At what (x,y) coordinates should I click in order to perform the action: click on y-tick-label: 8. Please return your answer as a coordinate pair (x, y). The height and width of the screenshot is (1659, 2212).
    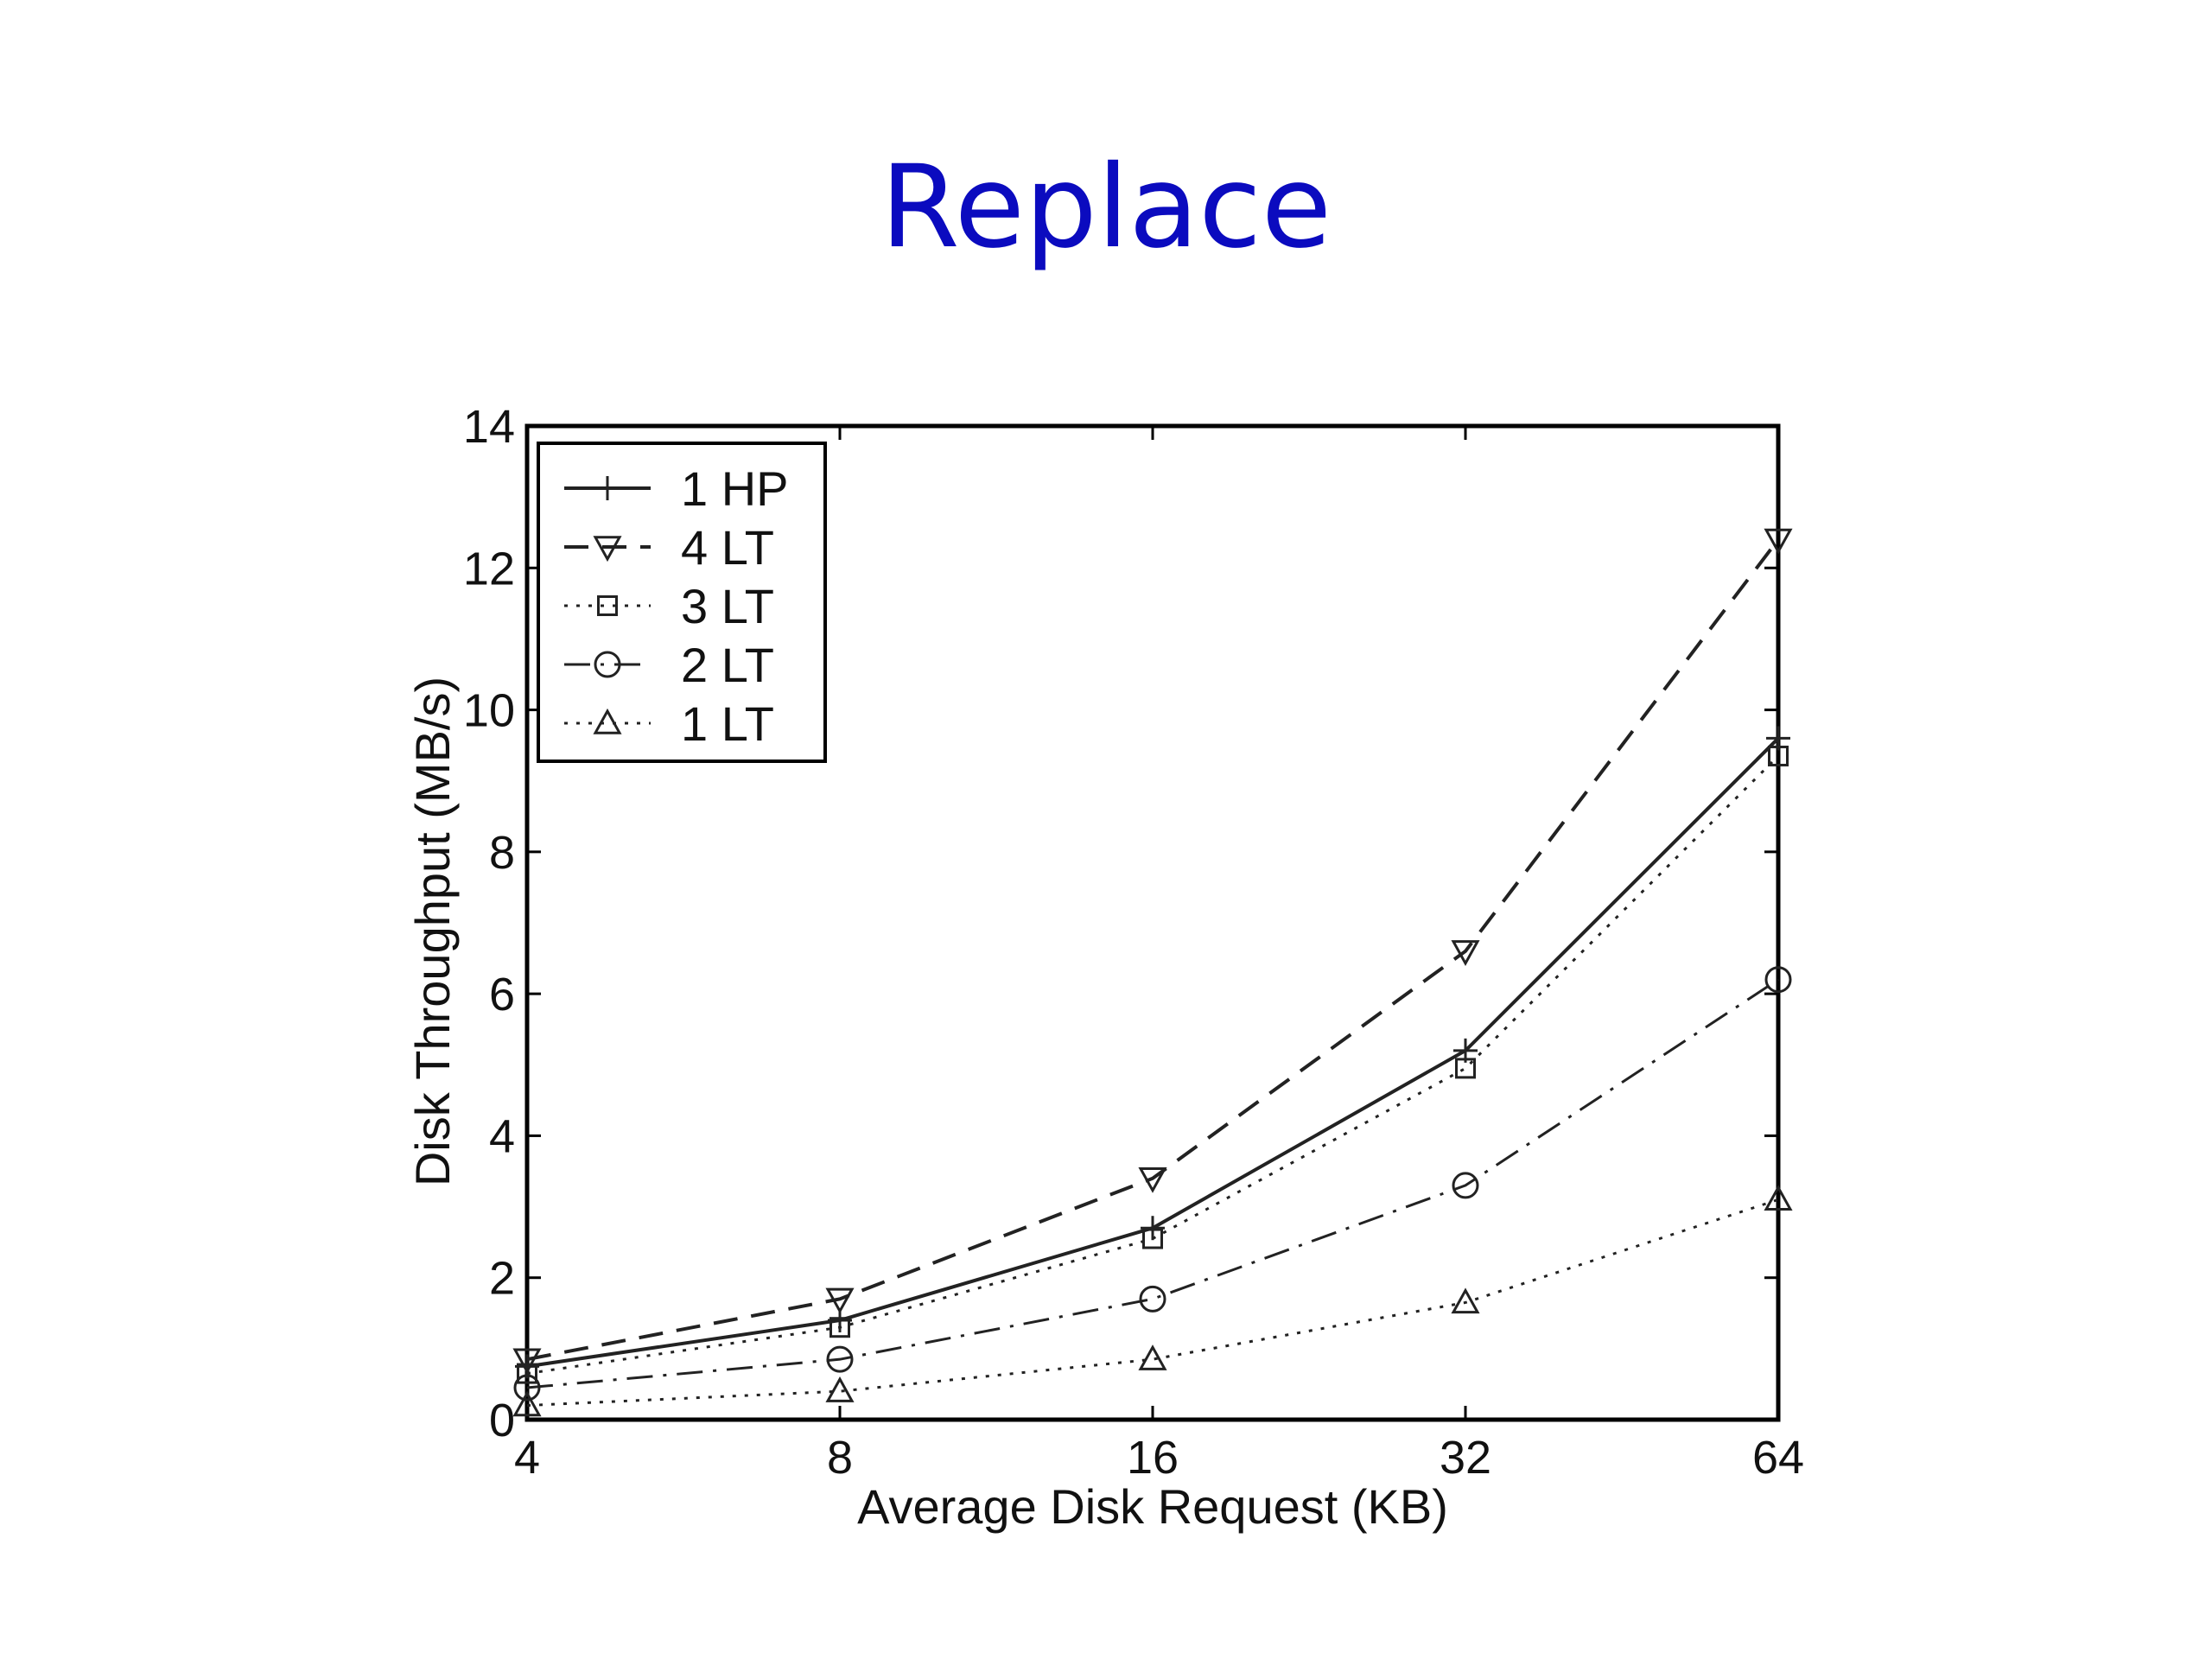
    Looking at the image, I should click on (502, 853).